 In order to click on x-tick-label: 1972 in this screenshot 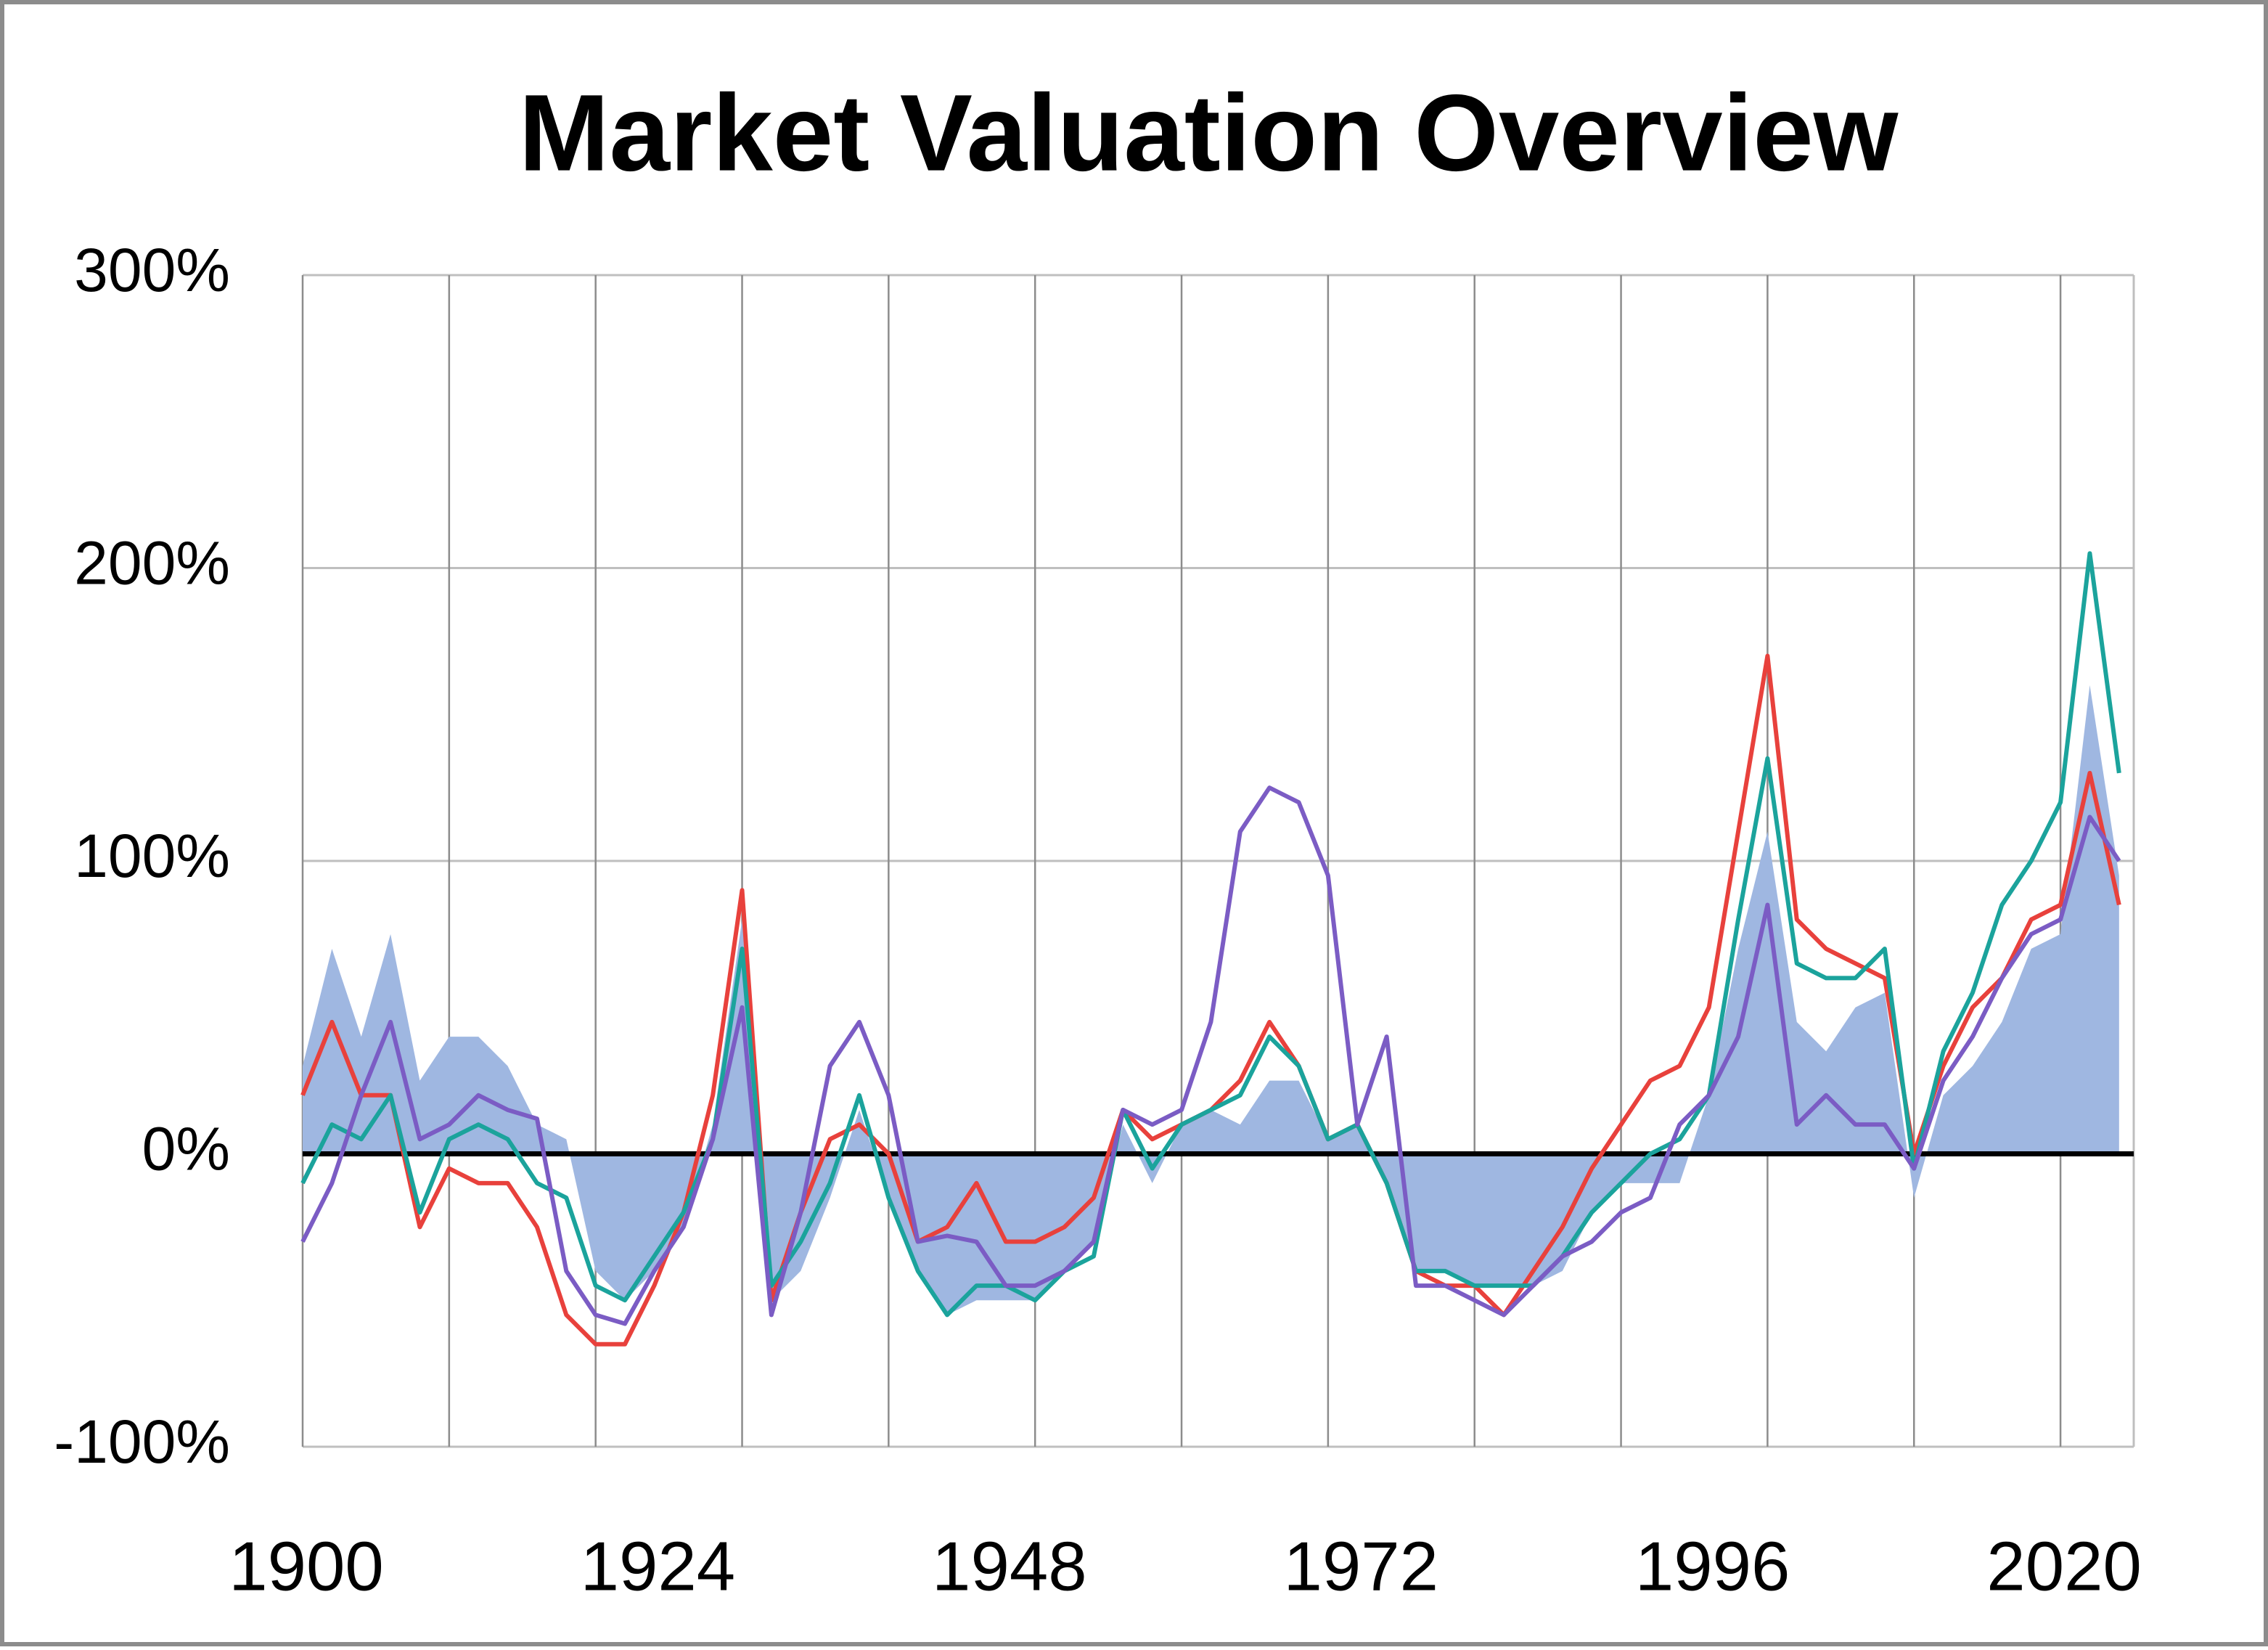, I will do `click(1360, 1566)`.